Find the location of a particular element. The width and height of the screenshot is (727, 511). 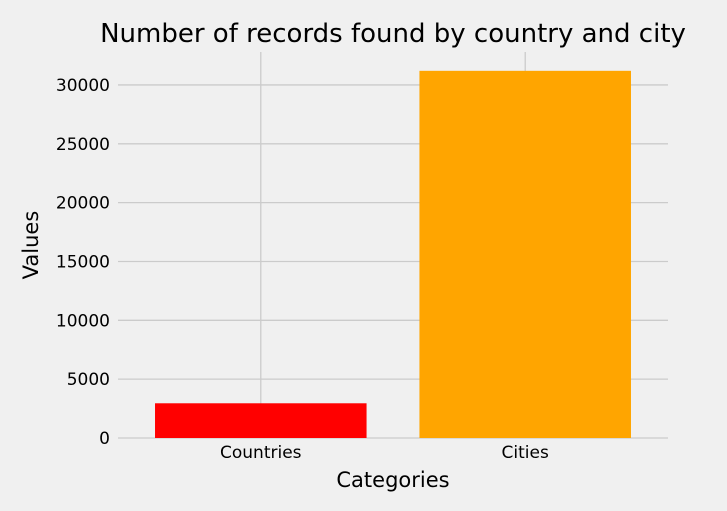

bar-countries is located at coordinates (261, 420).